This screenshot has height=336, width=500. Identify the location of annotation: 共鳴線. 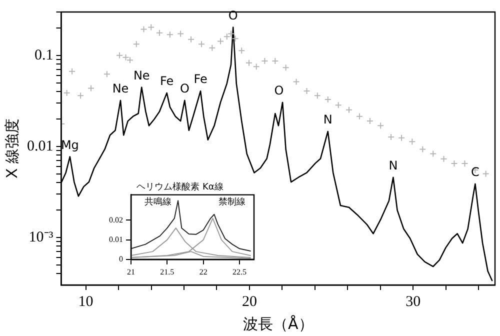
(158, 202).